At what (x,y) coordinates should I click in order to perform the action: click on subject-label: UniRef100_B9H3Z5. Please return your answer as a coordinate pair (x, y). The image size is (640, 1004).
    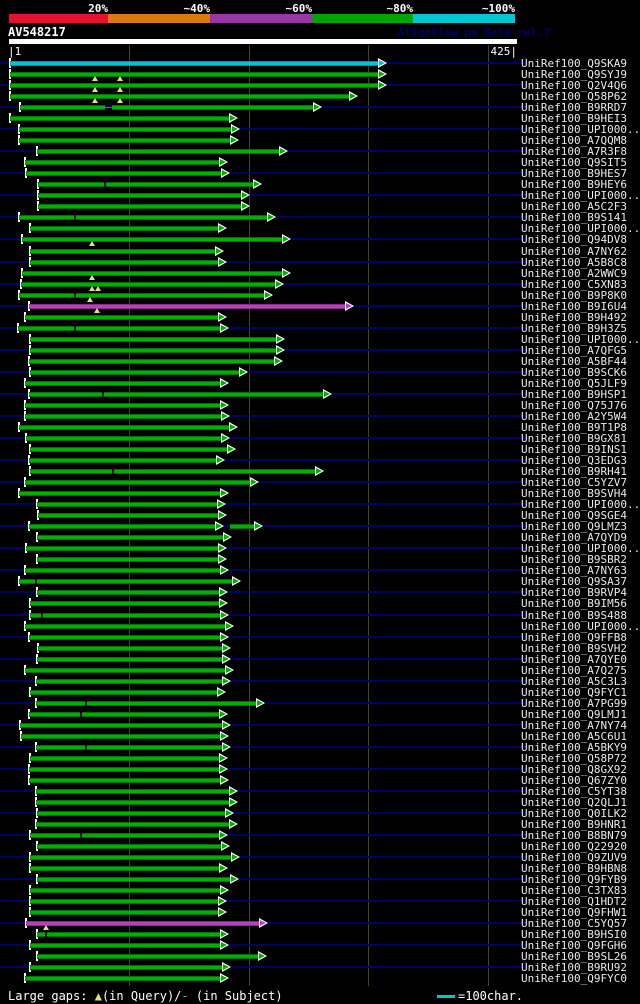
    Looking at the image, I should click on (574, 328).